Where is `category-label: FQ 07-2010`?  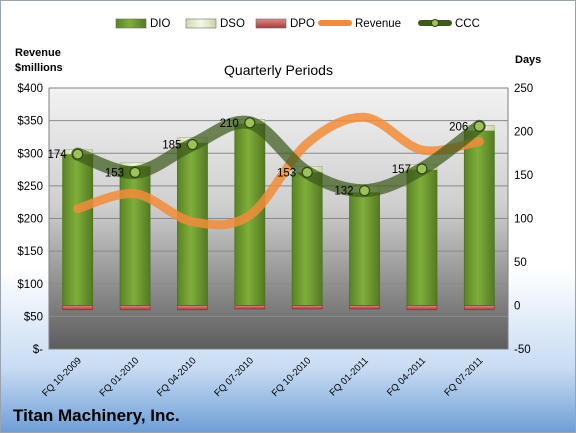 category-label: FQ 07-2010 is located at coordinates (234, 377).